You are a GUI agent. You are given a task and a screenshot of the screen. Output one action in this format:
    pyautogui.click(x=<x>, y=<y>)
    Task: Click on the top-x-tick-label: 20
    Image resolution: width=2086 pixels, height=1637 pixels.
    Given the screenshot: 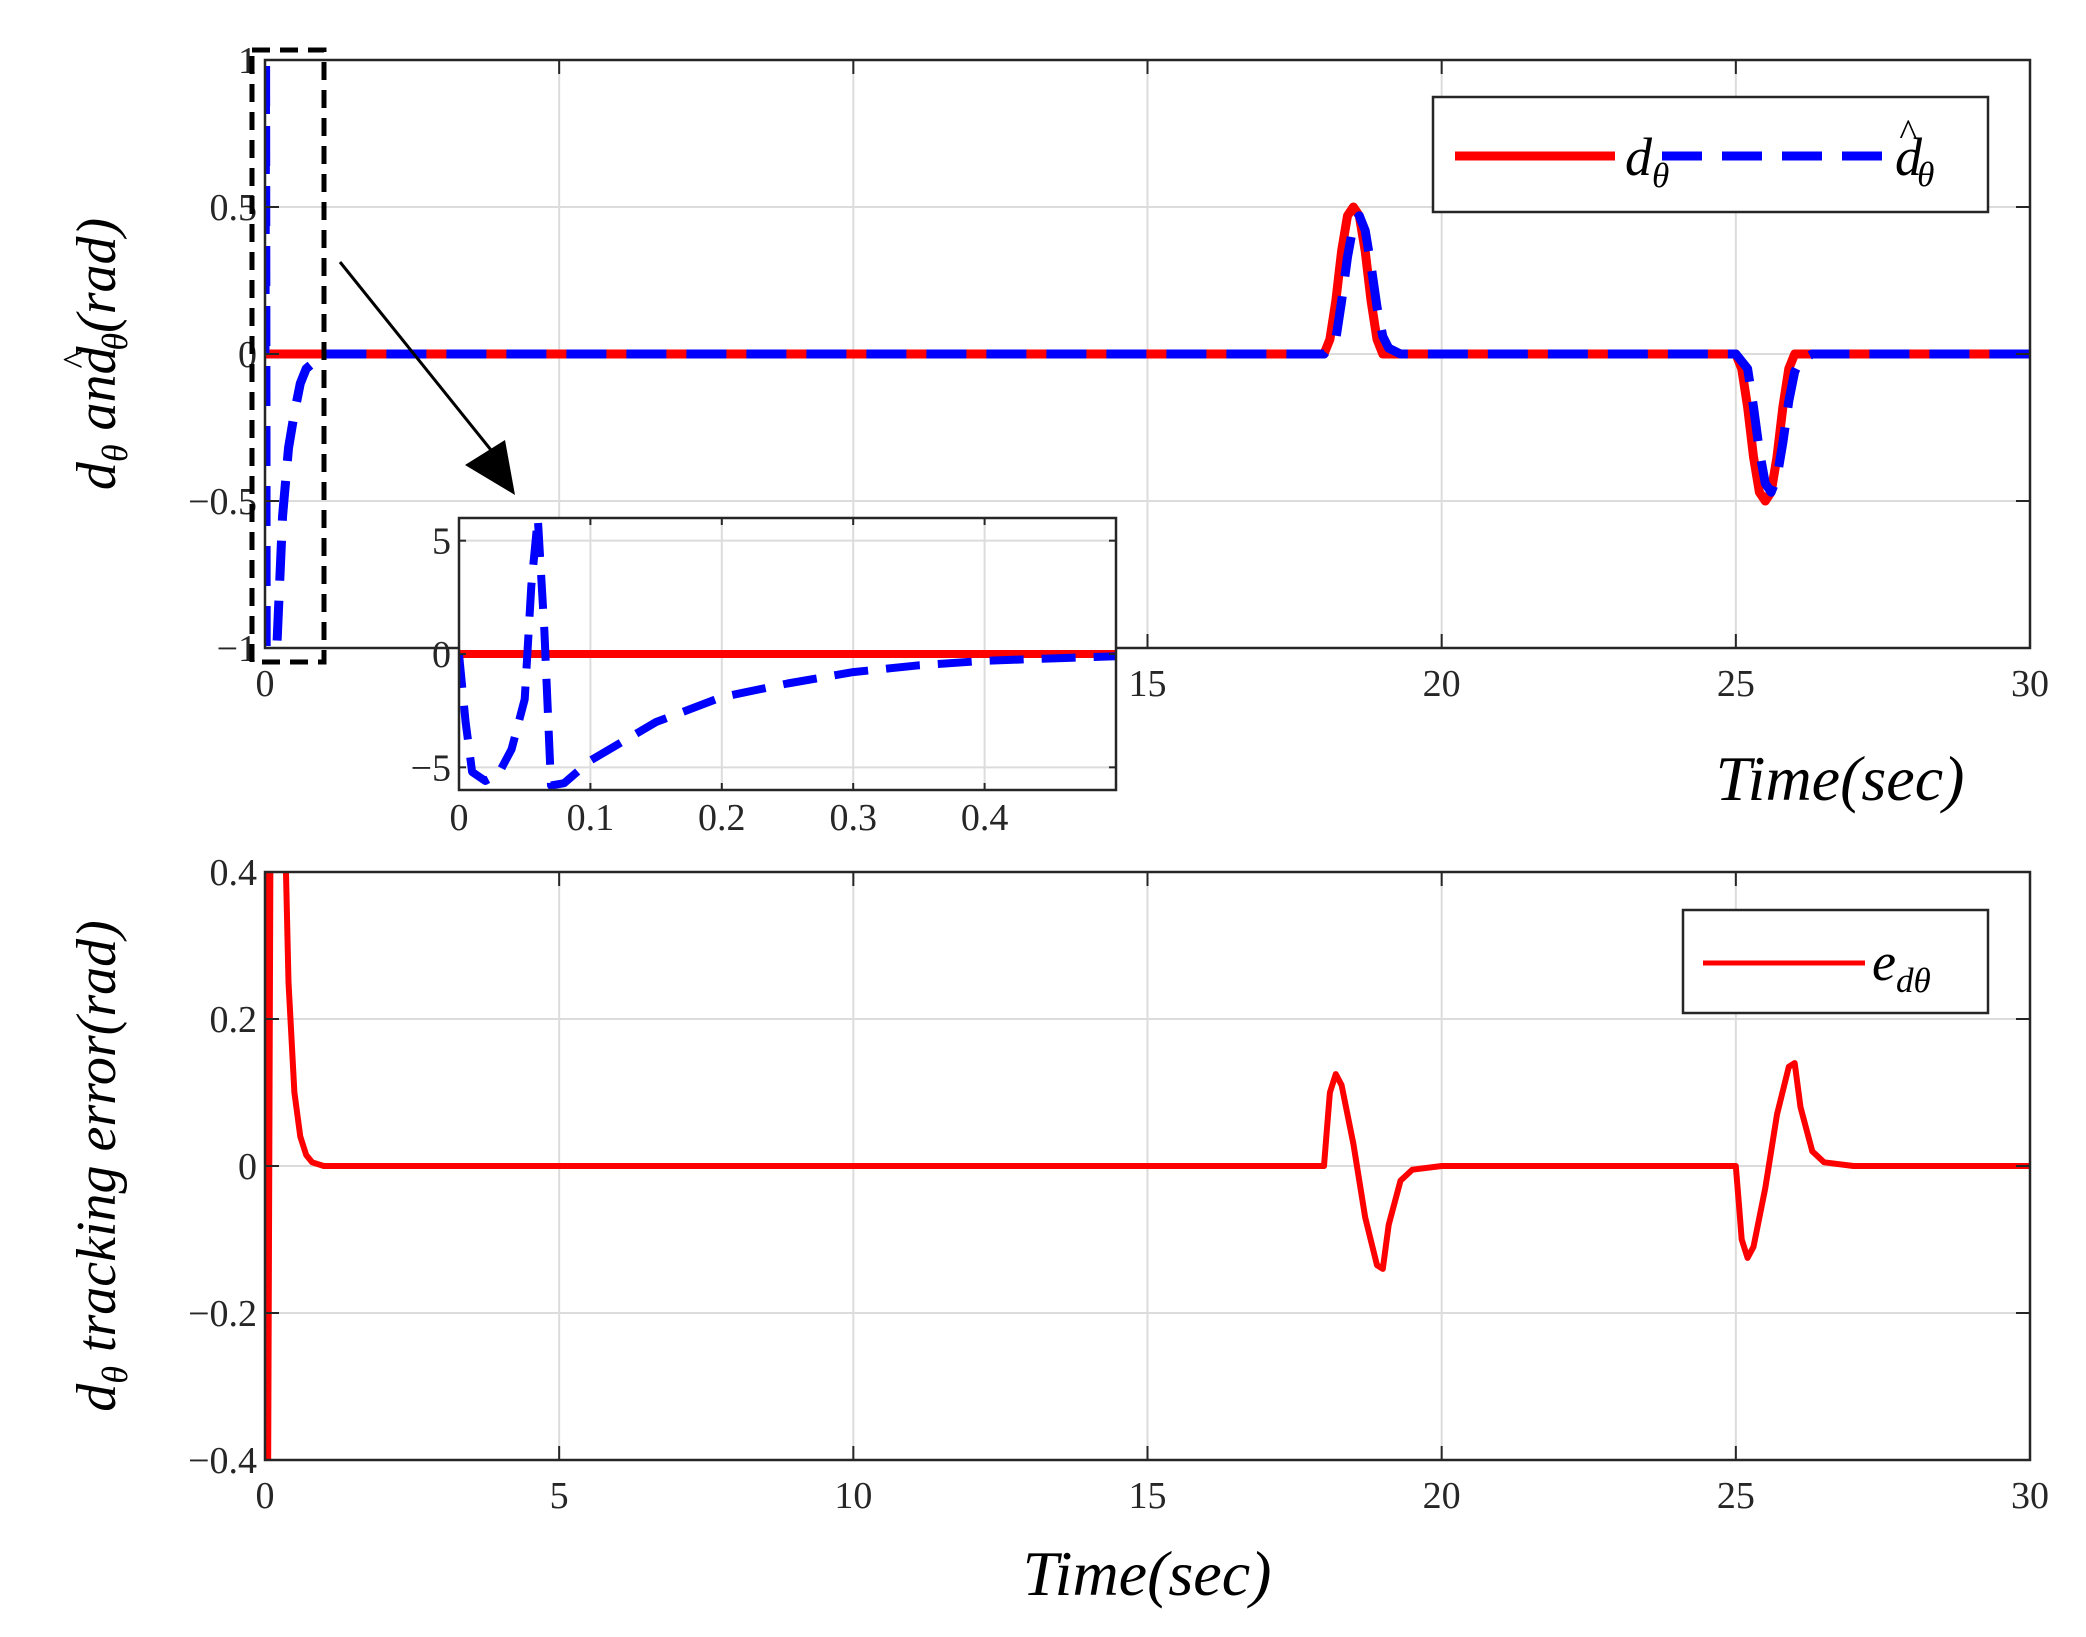 What is the action you would take?
    pyautogui.click(x=1442, y=684)
    